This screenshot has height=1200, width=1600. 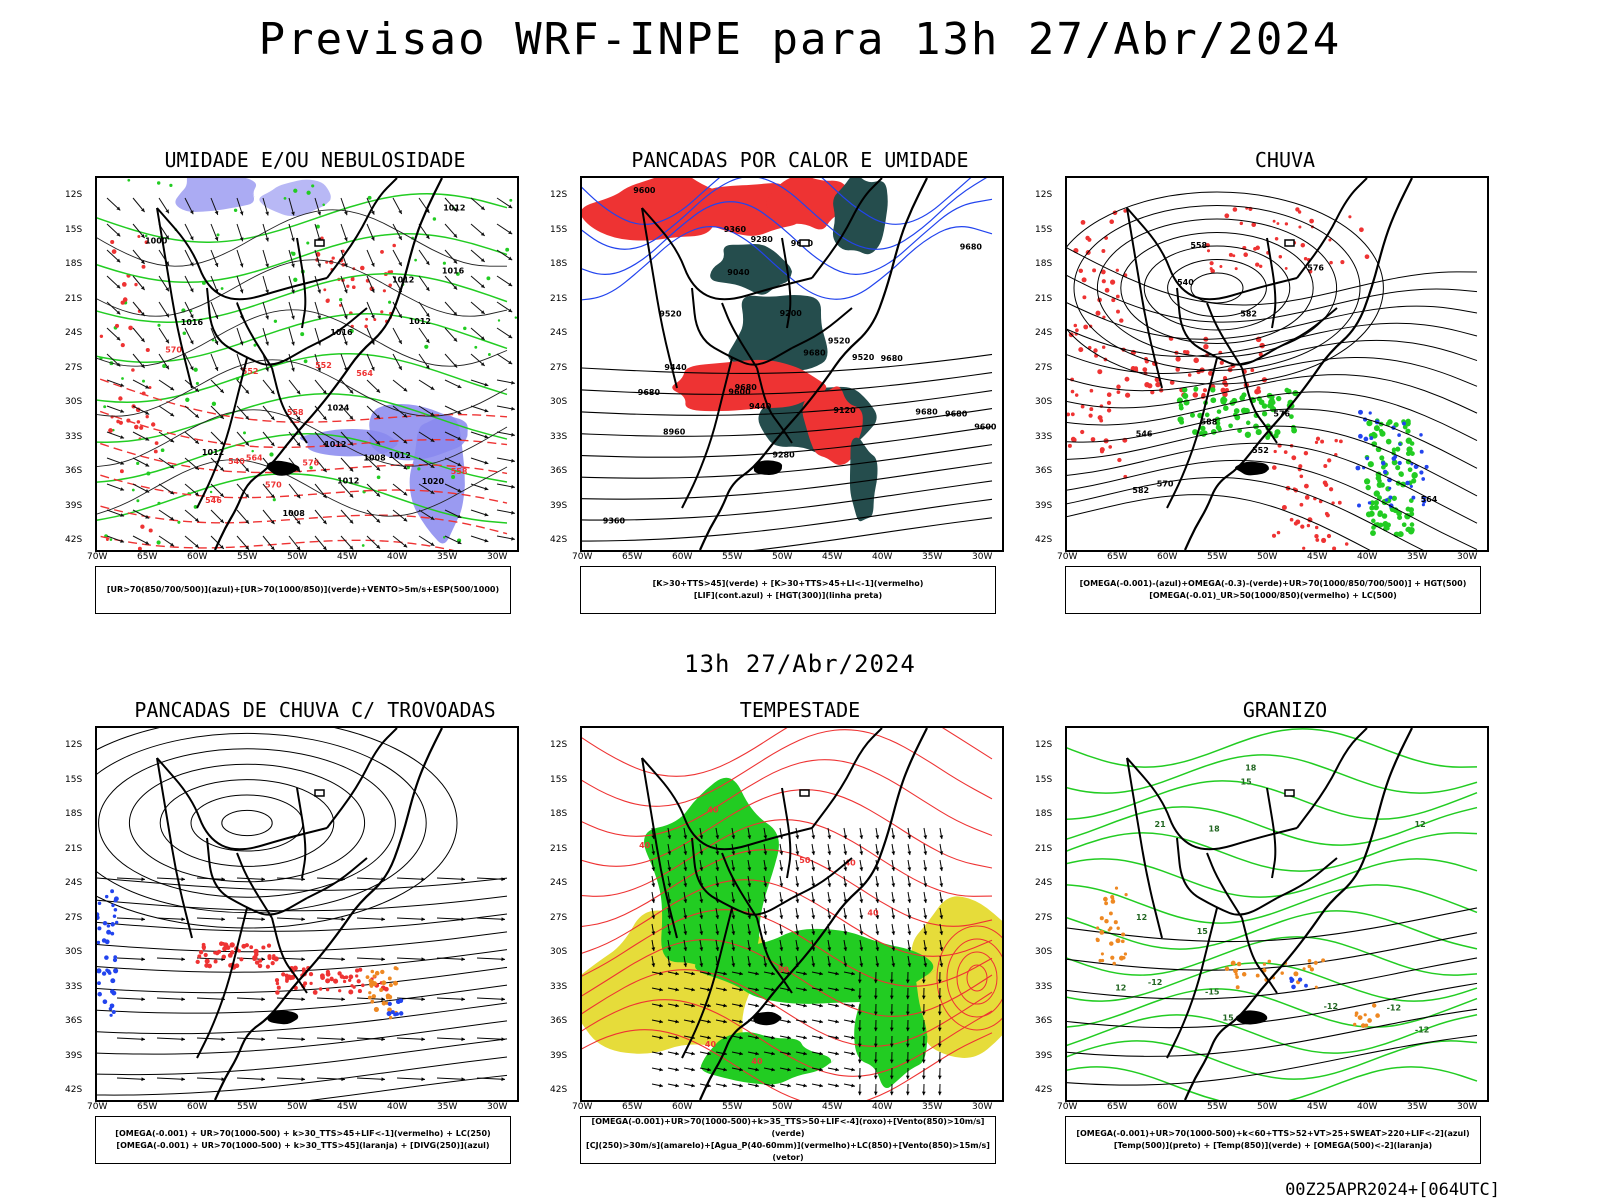 I want to click on federal-district, so click(x=804, y=243).